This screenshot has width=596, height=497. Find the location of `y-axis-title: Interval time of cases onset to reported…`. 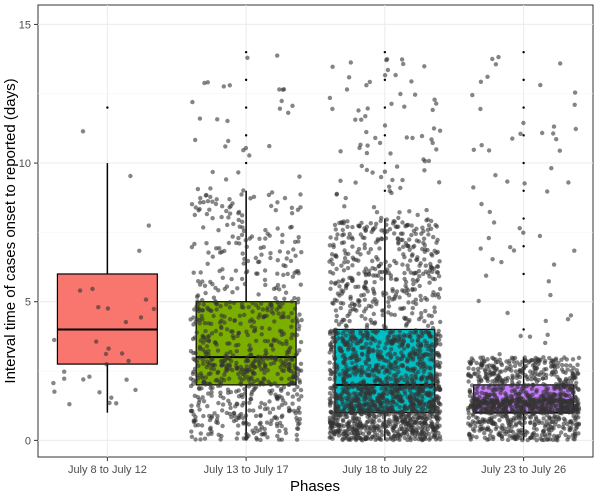

y-axis-title: Interval time of cases onset to reported… is located at coordinates (10, 230).